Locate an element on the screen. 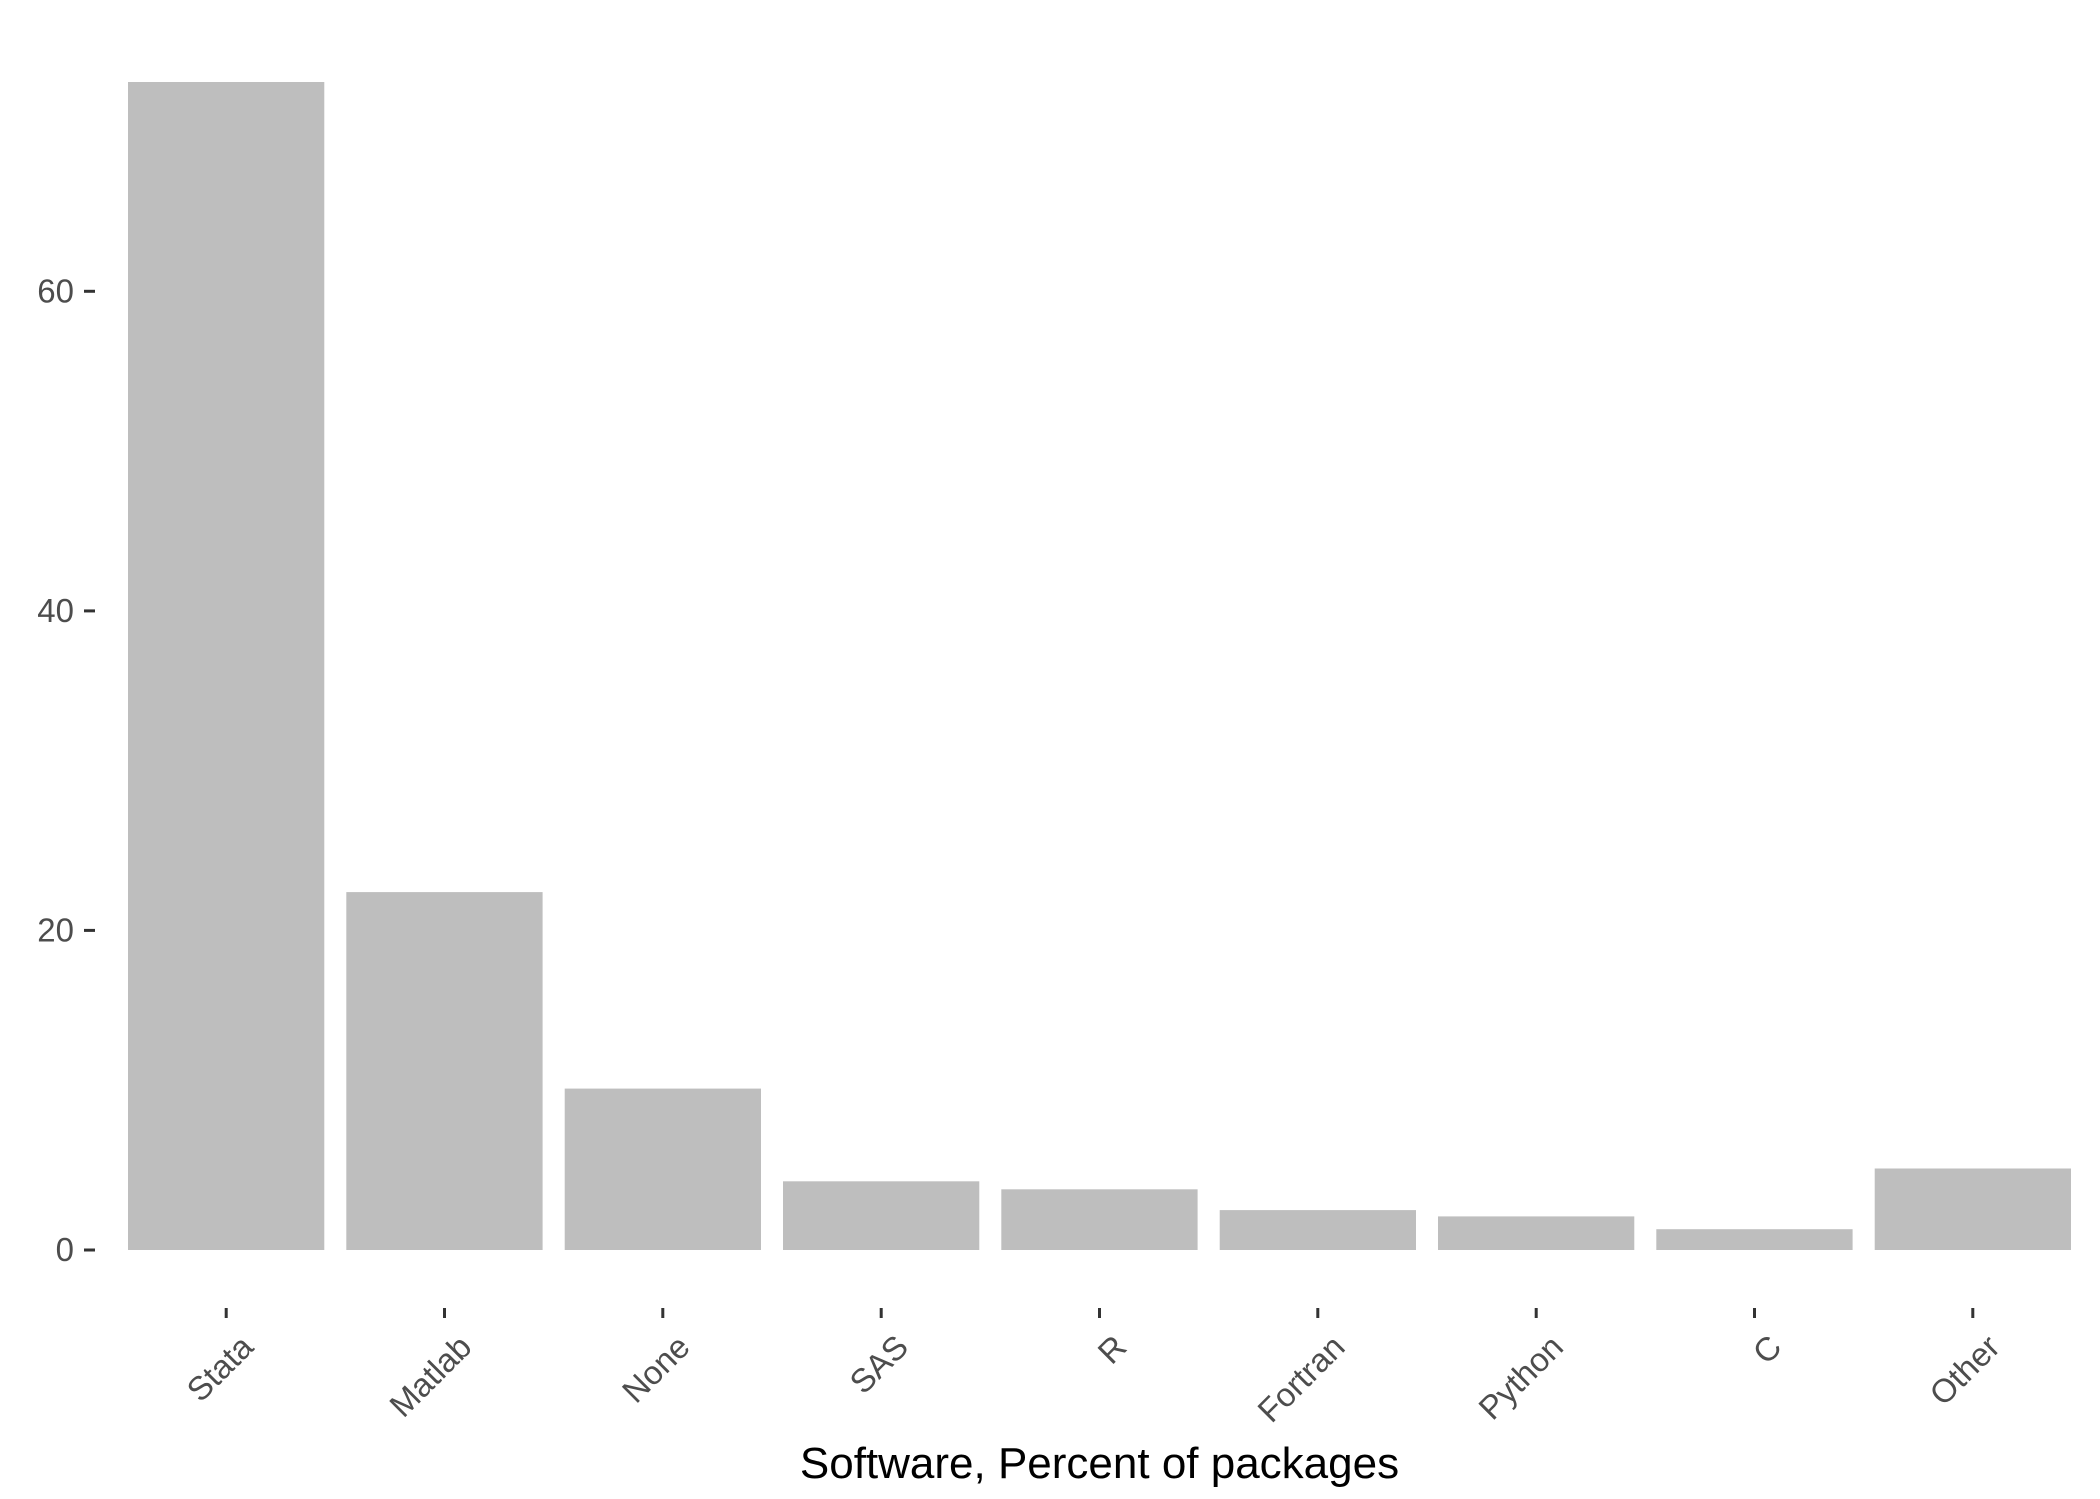 The height and width of the screenshot is (1499, 2100). bar-c is located at coordinates (1754, 1239).